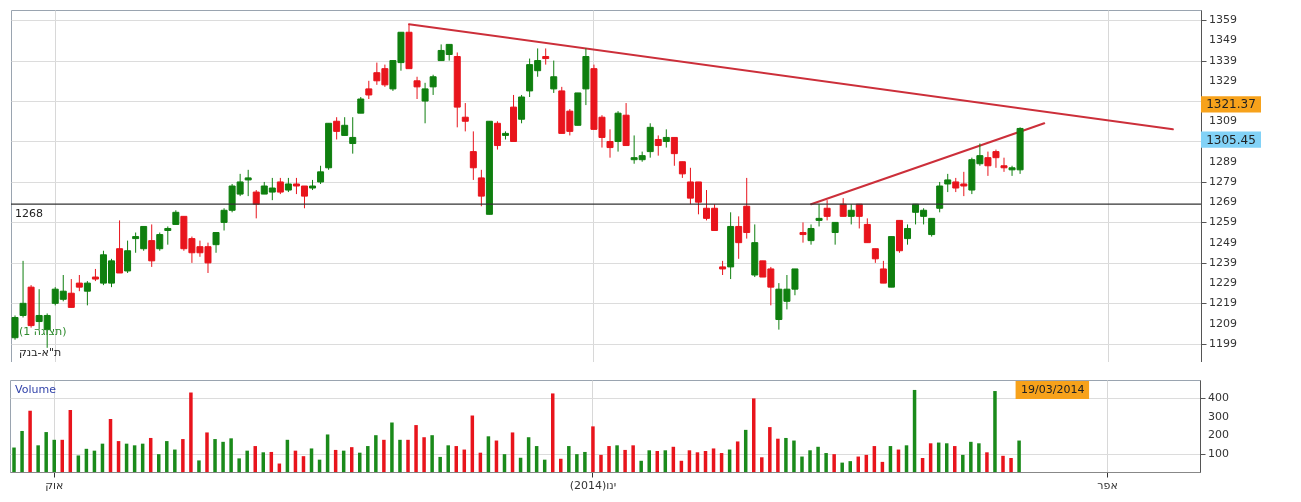 The height and width of the screenshot is (502, 1301). What do you see at coordinates (29, 214) in the screenshot?
I see `ref-line-label: 1268` at bounding box center [29, 214].